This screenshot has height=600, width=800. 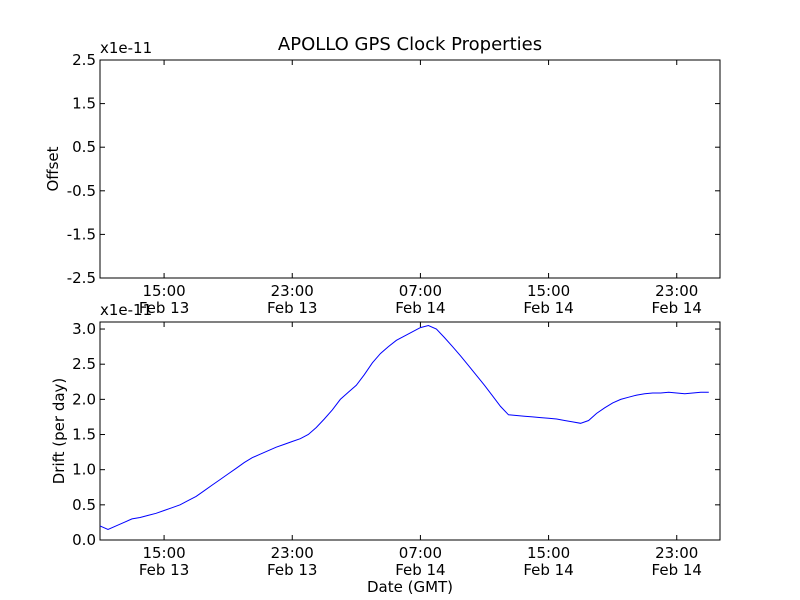 What do you see at coordinates (126, 48) in the screenshot?
I see `offset-multiplier-label: x1e-11` at bounding box center [126, 48].